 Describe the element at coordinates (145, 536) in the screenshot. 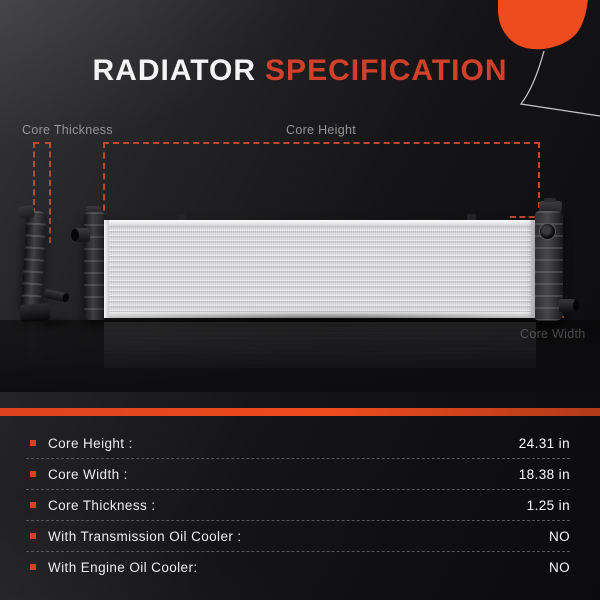

I see `spec-label: With Transmission Oil Cooler :` at that location.